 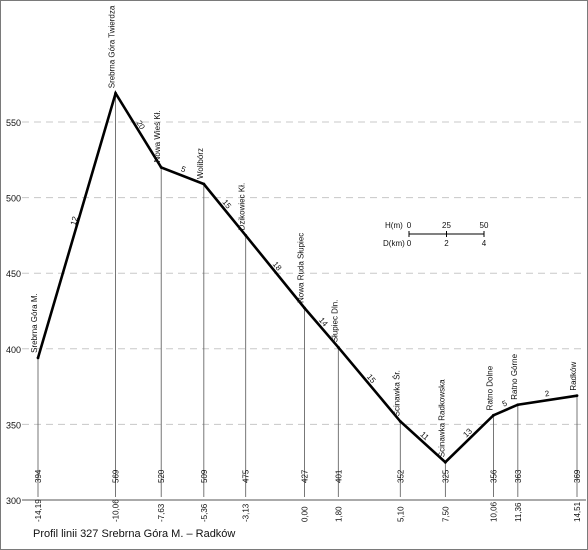 I want to click on km-label-6: 1,80, so click(x=338, y=514).